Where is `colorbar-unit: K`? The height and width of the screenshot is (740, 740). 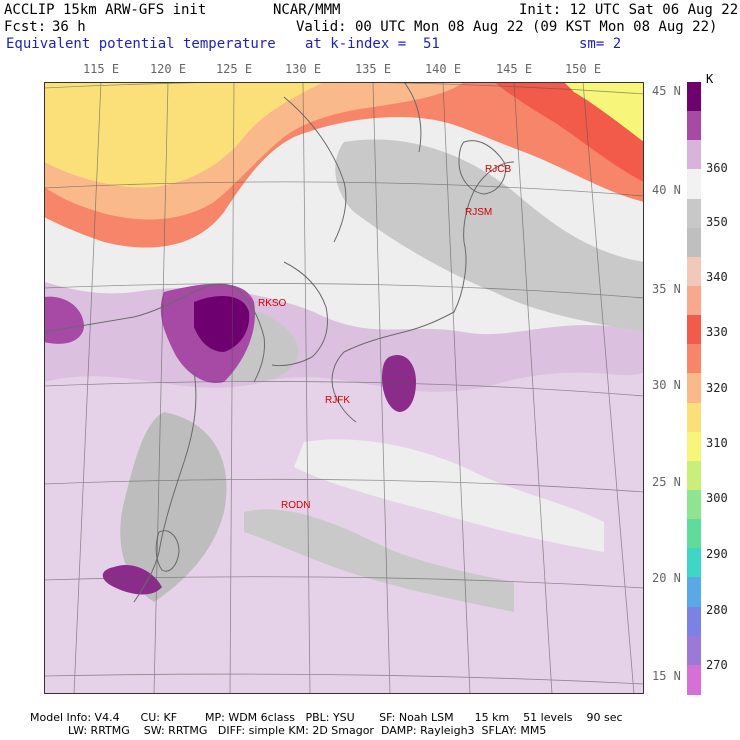
colorbar-unit: K is located at coordinates (710, 79).